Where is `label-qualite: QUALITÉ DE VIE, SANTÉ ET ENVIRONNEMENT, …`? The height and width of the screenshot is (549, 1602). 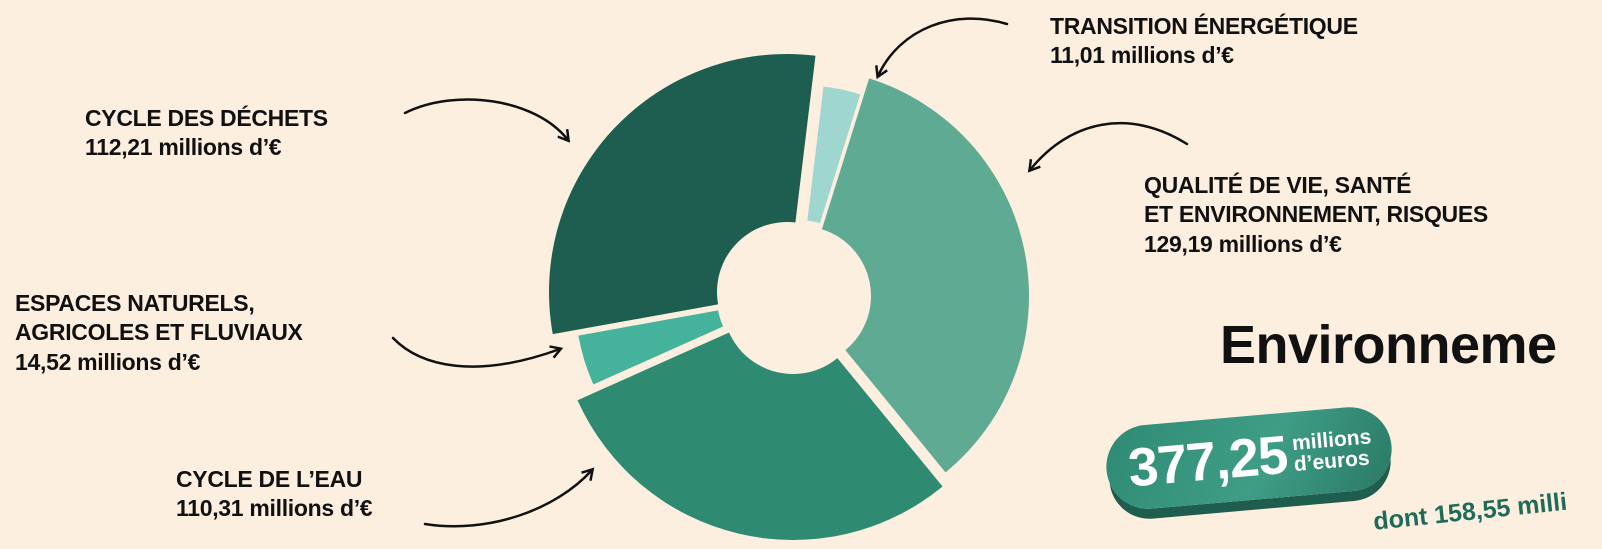 label-qualite: QUALITÉ DE VIE, SANTÉ ET ENVIRONNEMENT, … is located at coordinates (1316, 215).